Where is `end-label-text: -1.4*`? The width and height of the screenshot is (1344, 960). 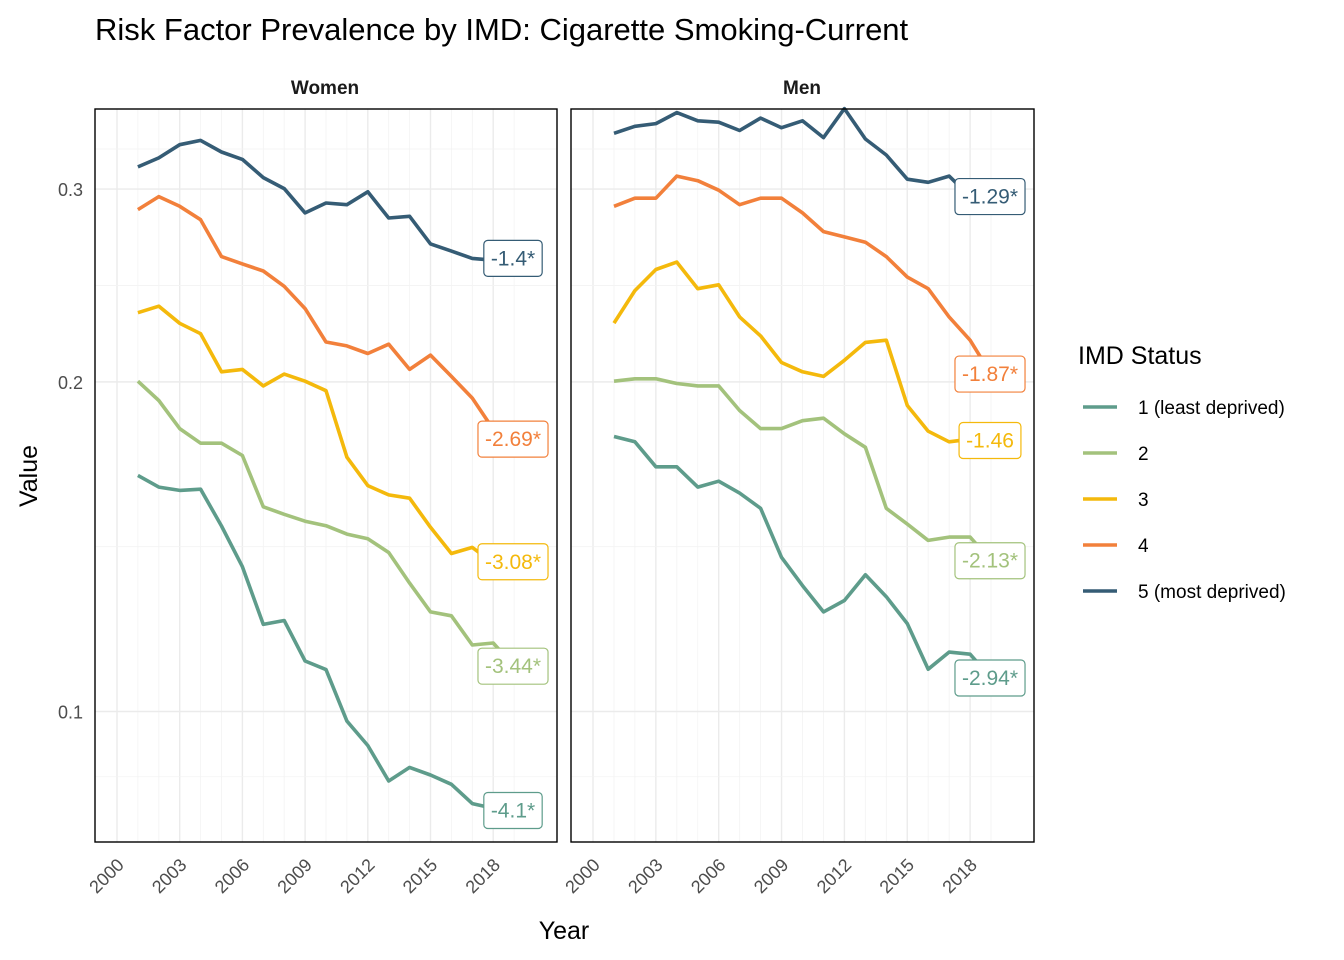 end-label-text: -1.4* is located at coordinates (513, 258).